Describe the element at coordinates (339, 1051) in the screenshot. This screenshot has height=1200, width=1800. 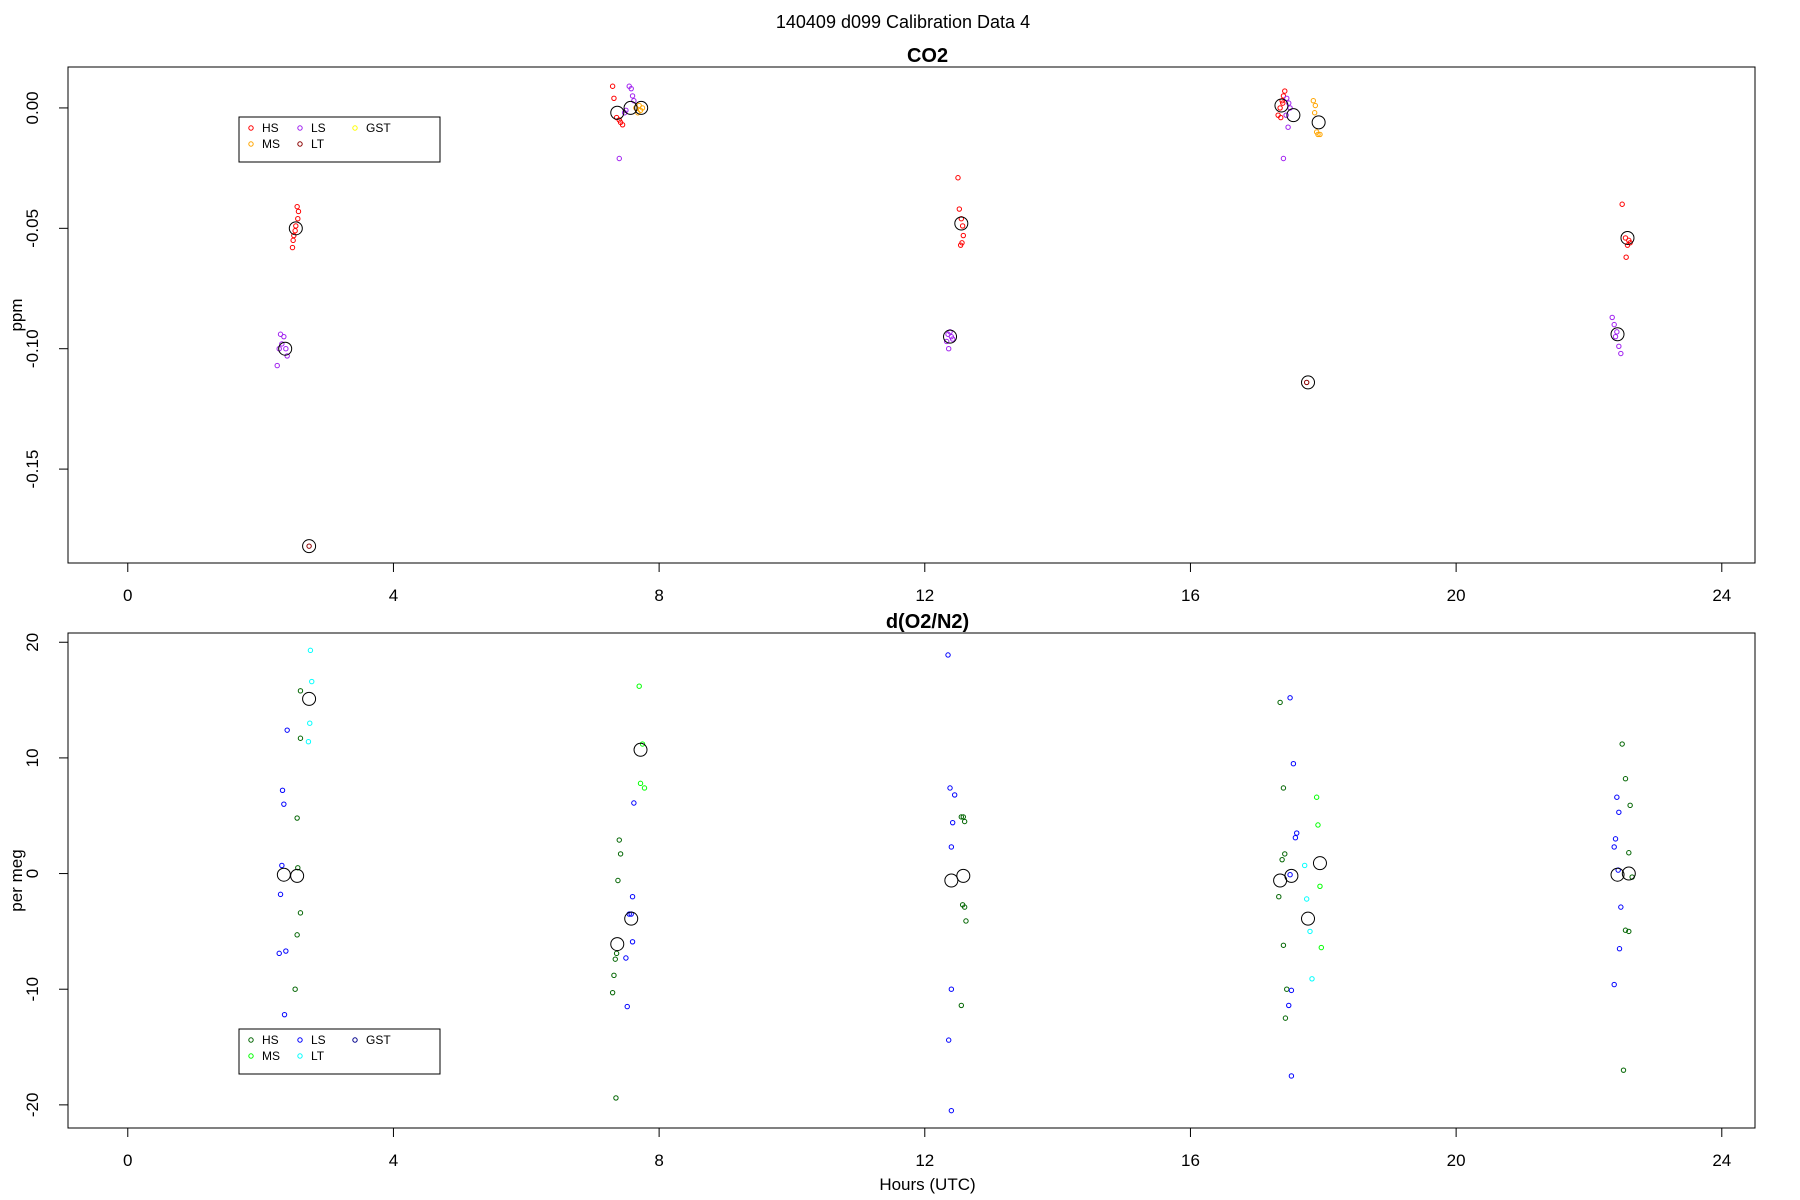
I see `panel1-legend-box` at that location.